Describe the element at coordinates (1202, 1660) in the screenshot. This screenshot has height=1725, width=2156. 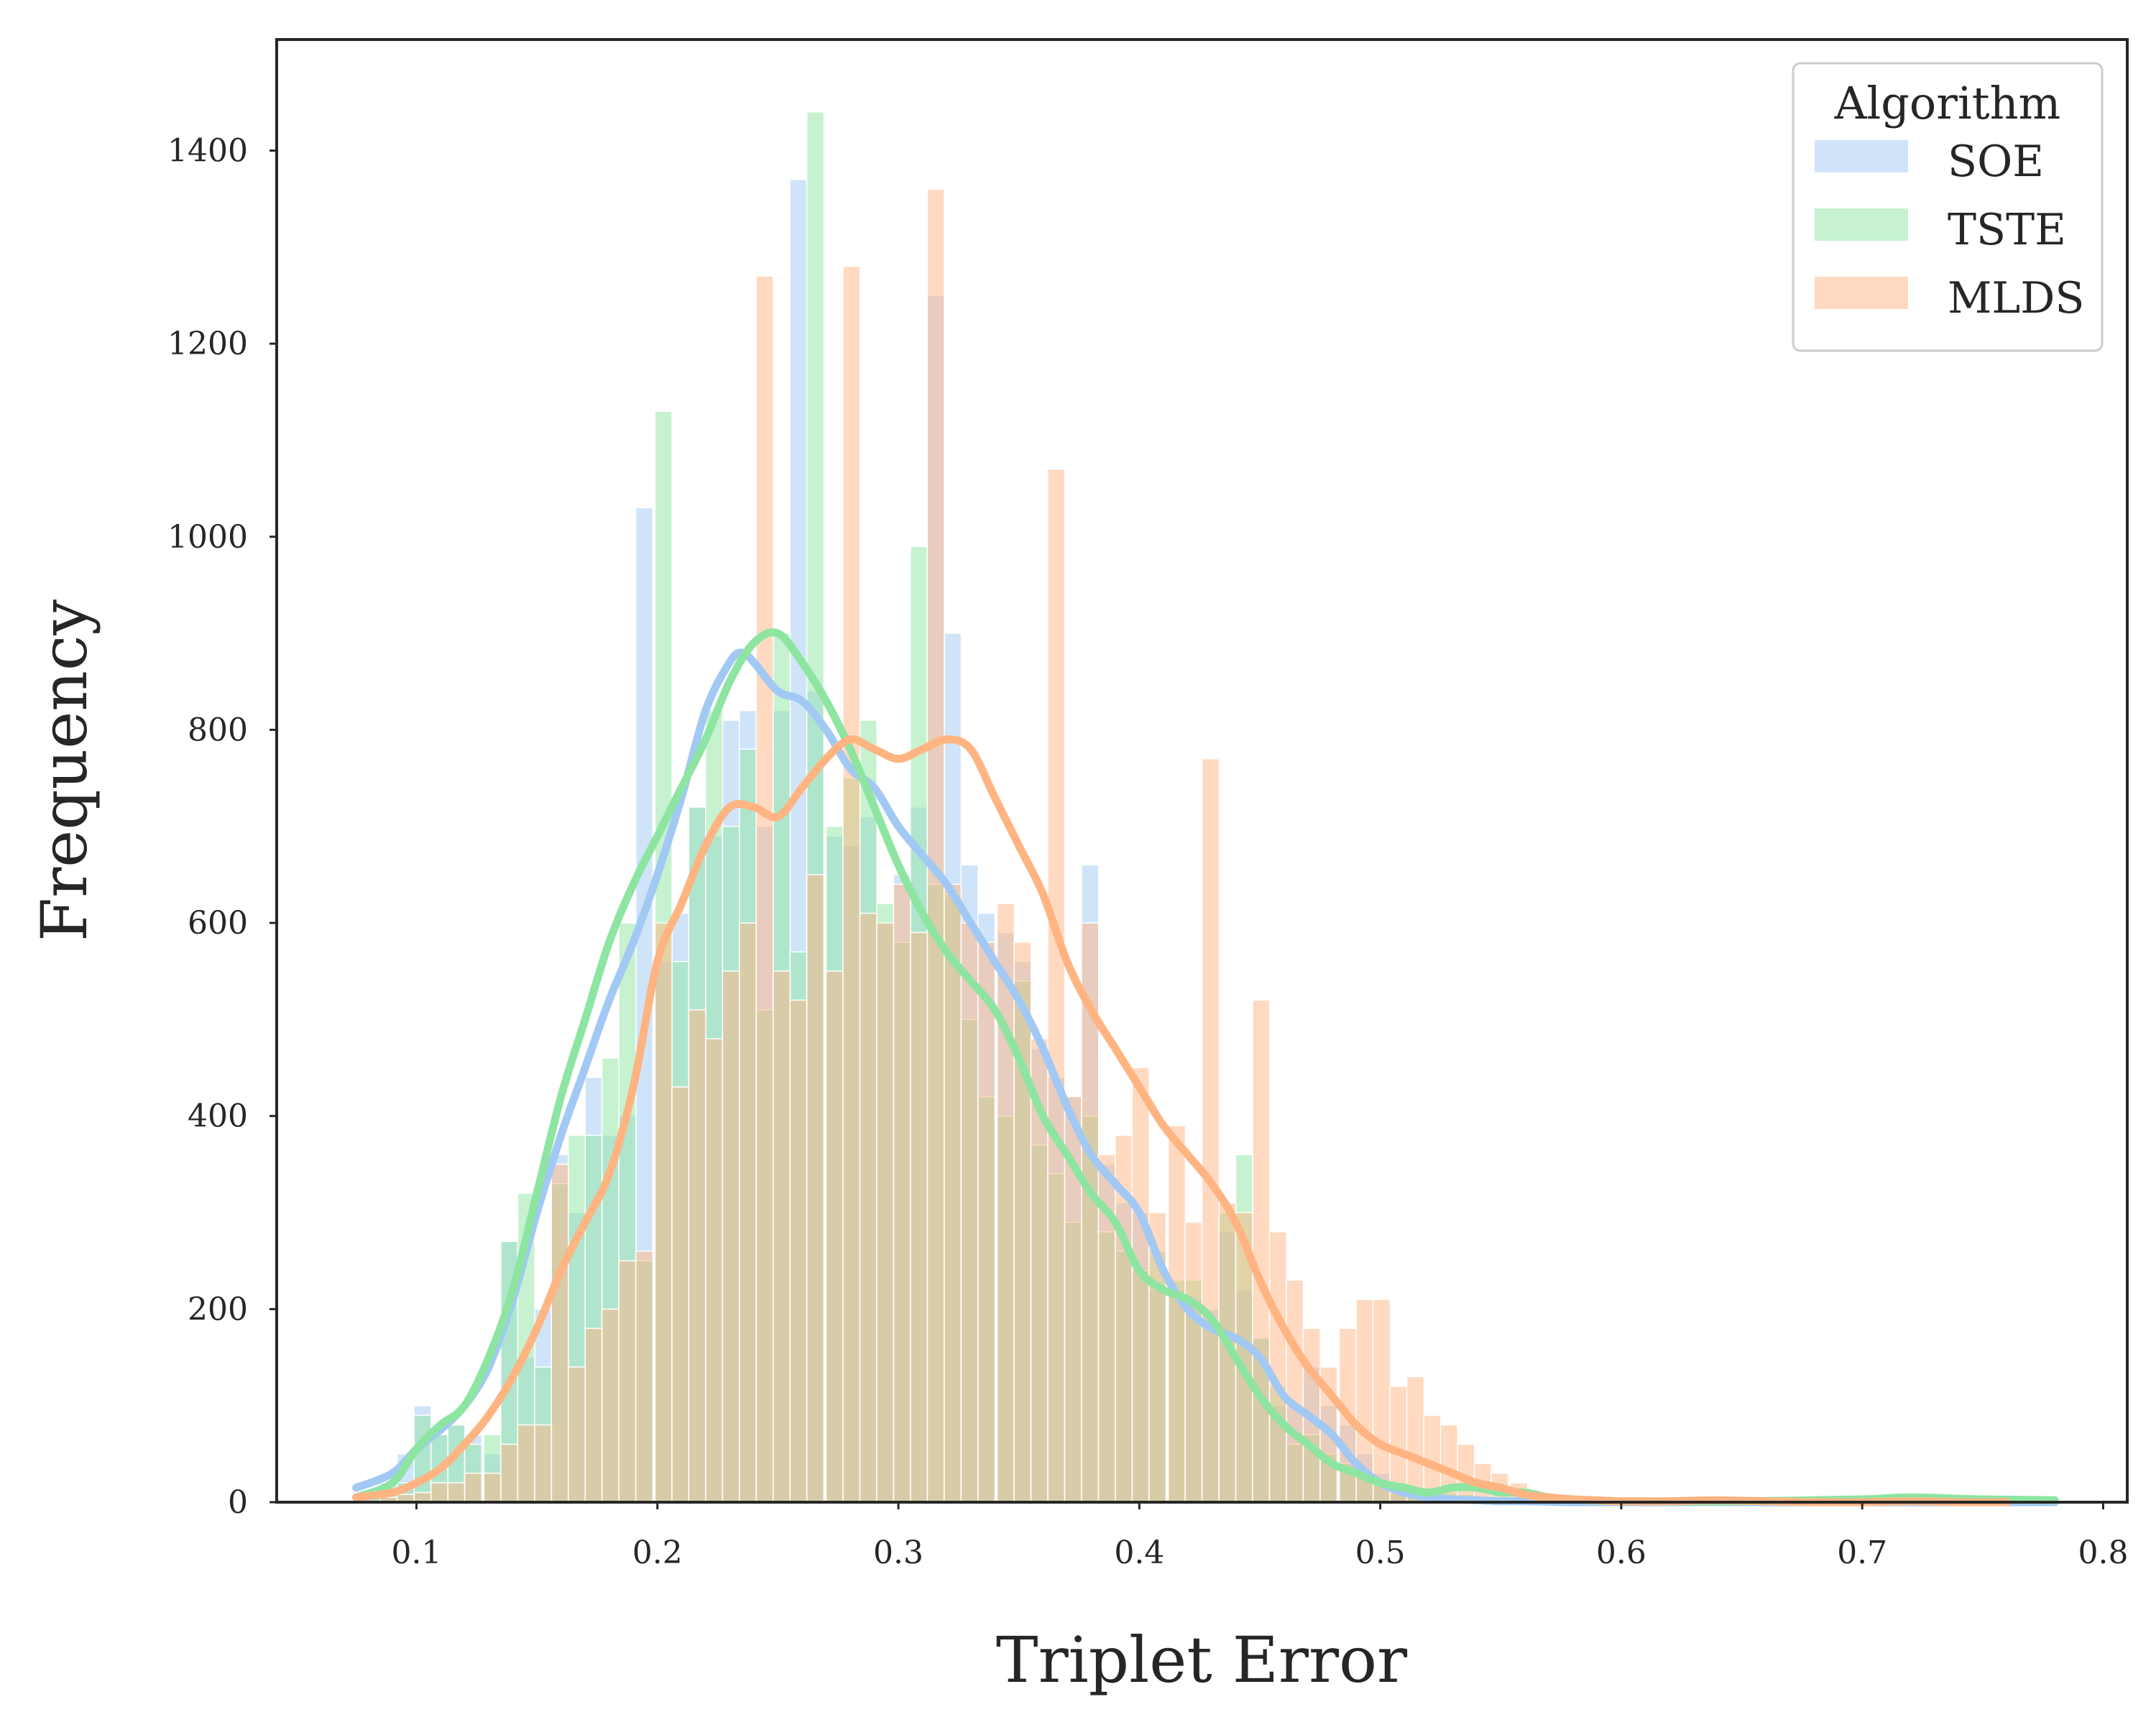
I see `x-axis-title: Triplet Error` at that location.